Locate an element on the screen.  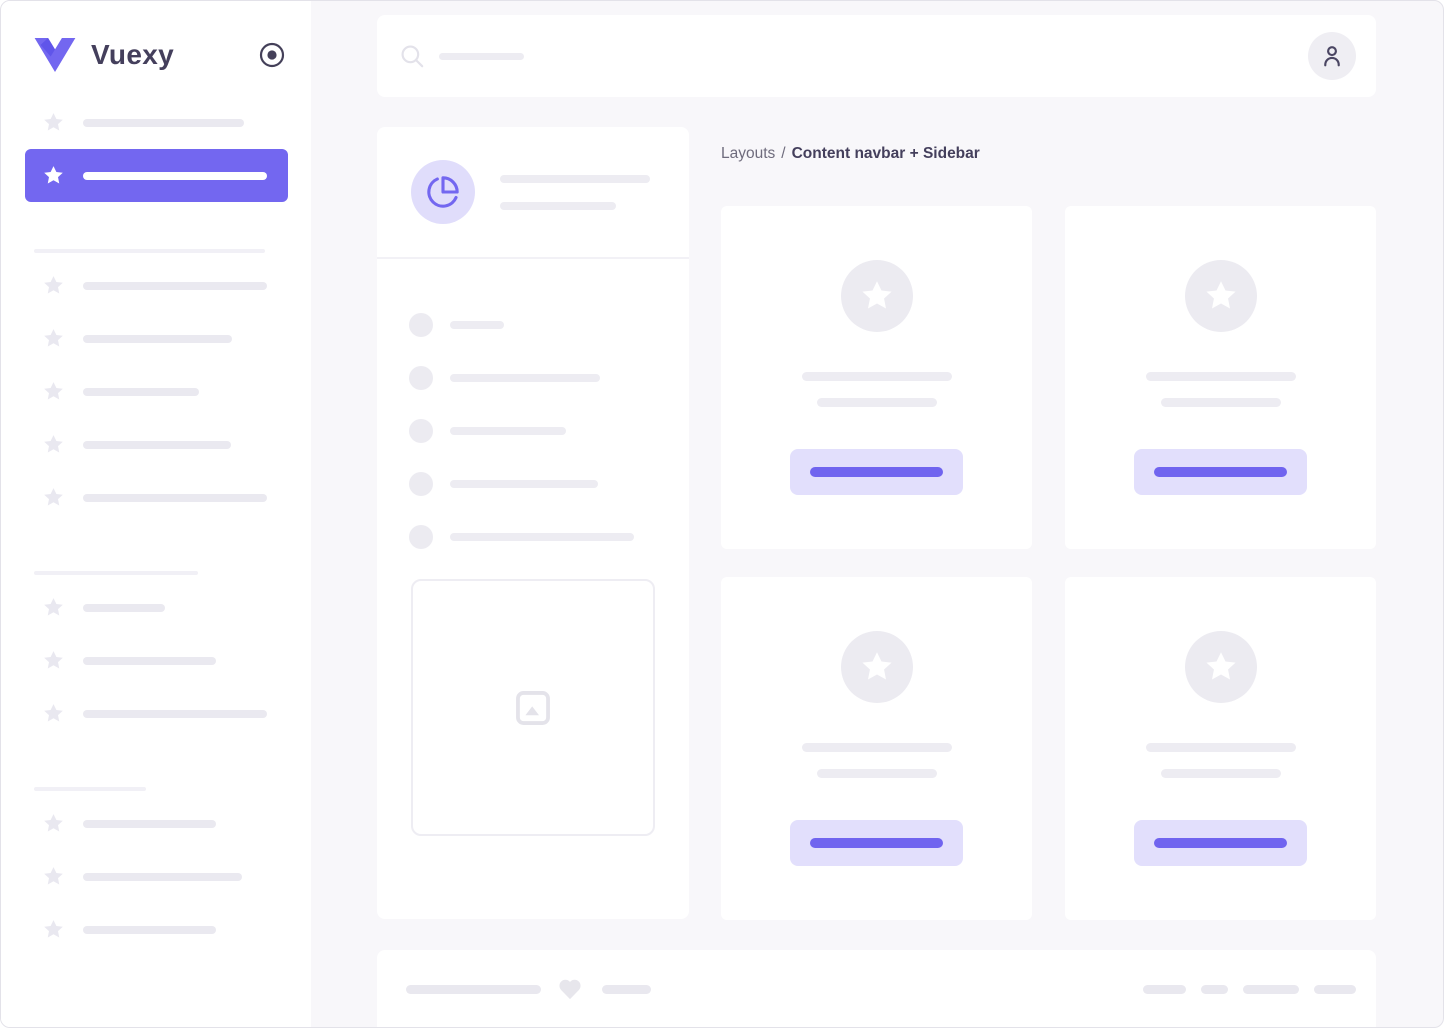
radio-circle-icon is located at coordinates (272, 55).